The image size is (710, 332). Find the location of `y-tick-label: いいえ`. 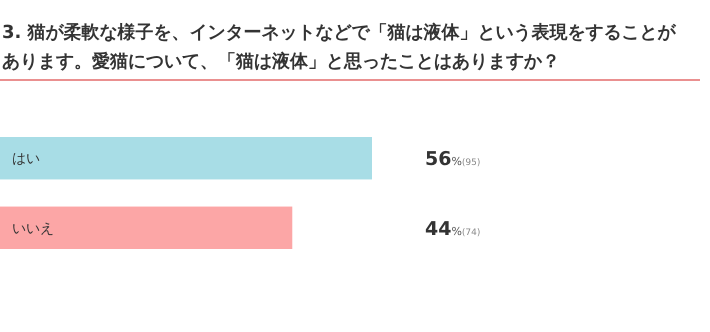

y-tick-label: いいえ is located at coordinates (33, 228).